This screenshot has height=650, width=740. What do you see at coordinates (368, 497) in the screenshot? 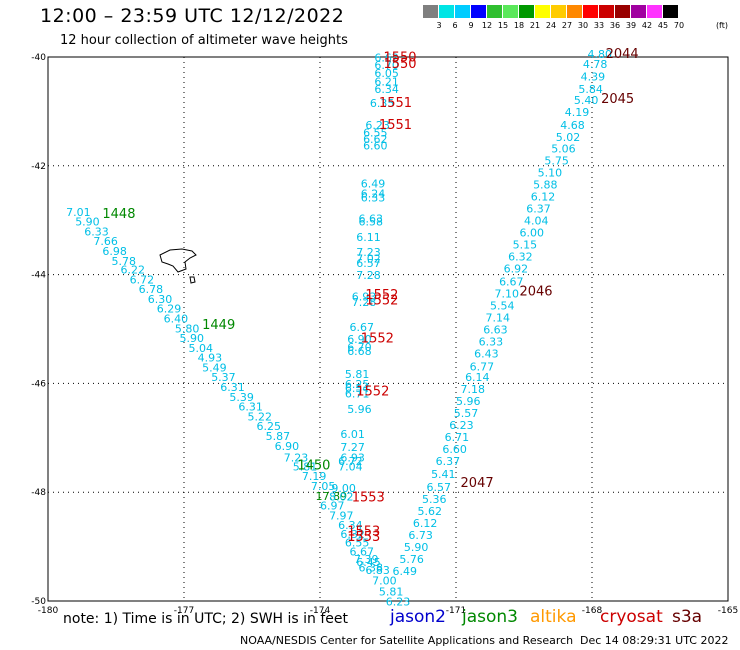
I see `satellite-pass-time-label: 1553` at bounding box center [368, 497].